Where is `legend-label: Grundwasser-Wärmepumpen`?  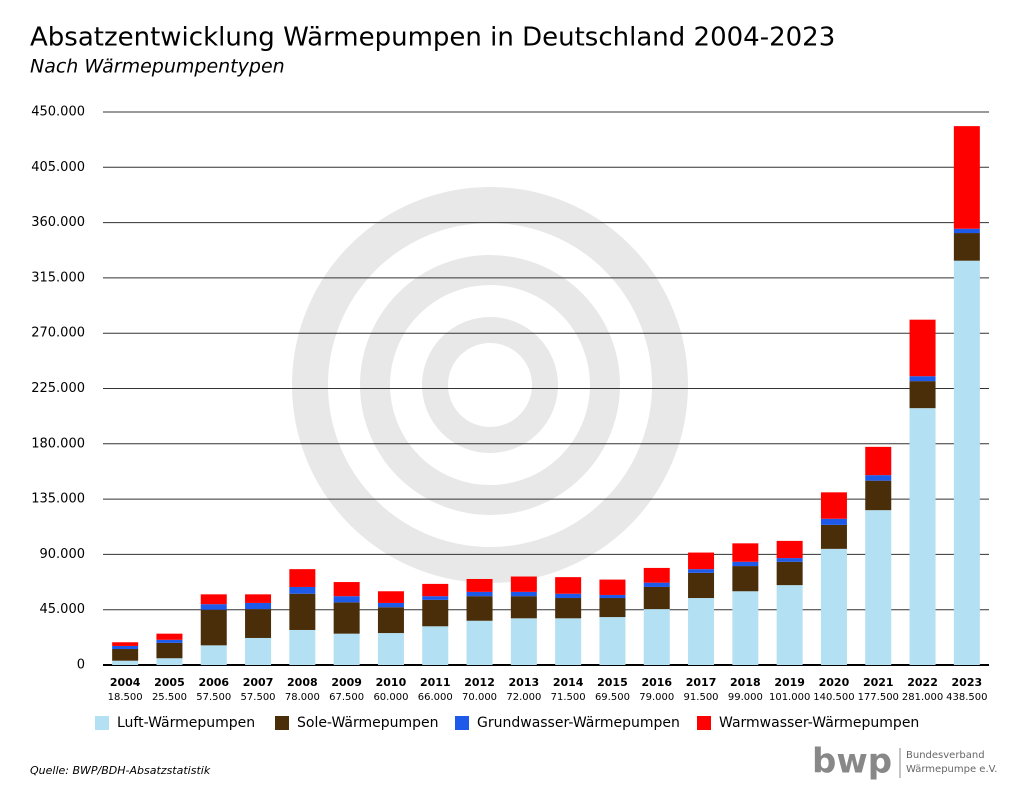 legend-label: Grundwasser-Wärmepumpen is located at coordinates (578, 723).